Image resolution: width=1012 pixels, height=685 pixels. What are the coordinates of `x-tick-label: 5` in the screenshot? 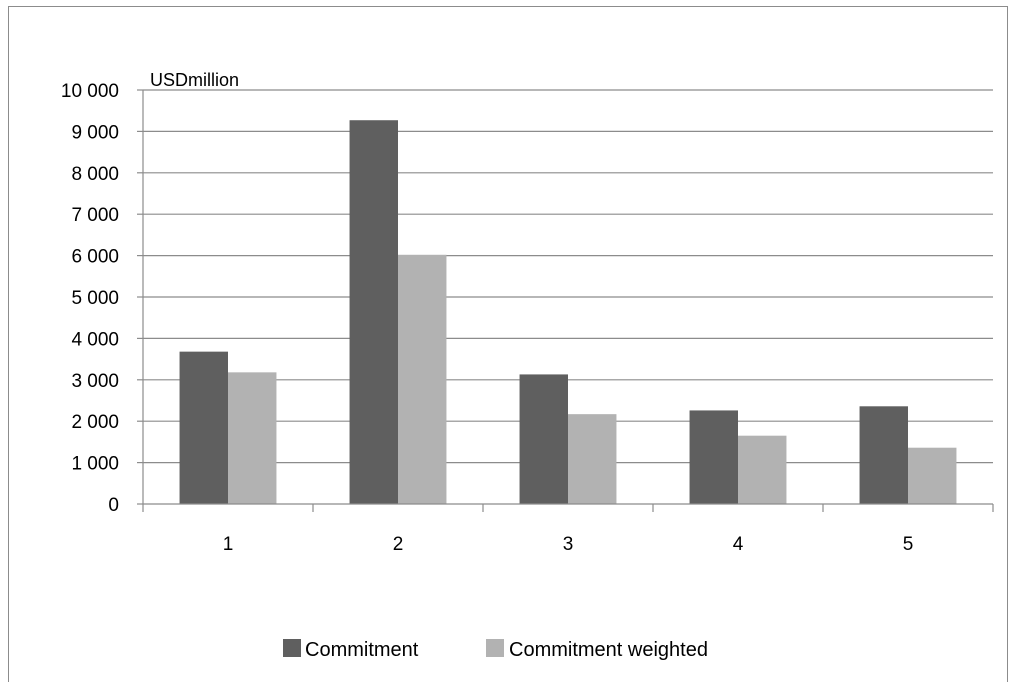 It's located at (908, 544).